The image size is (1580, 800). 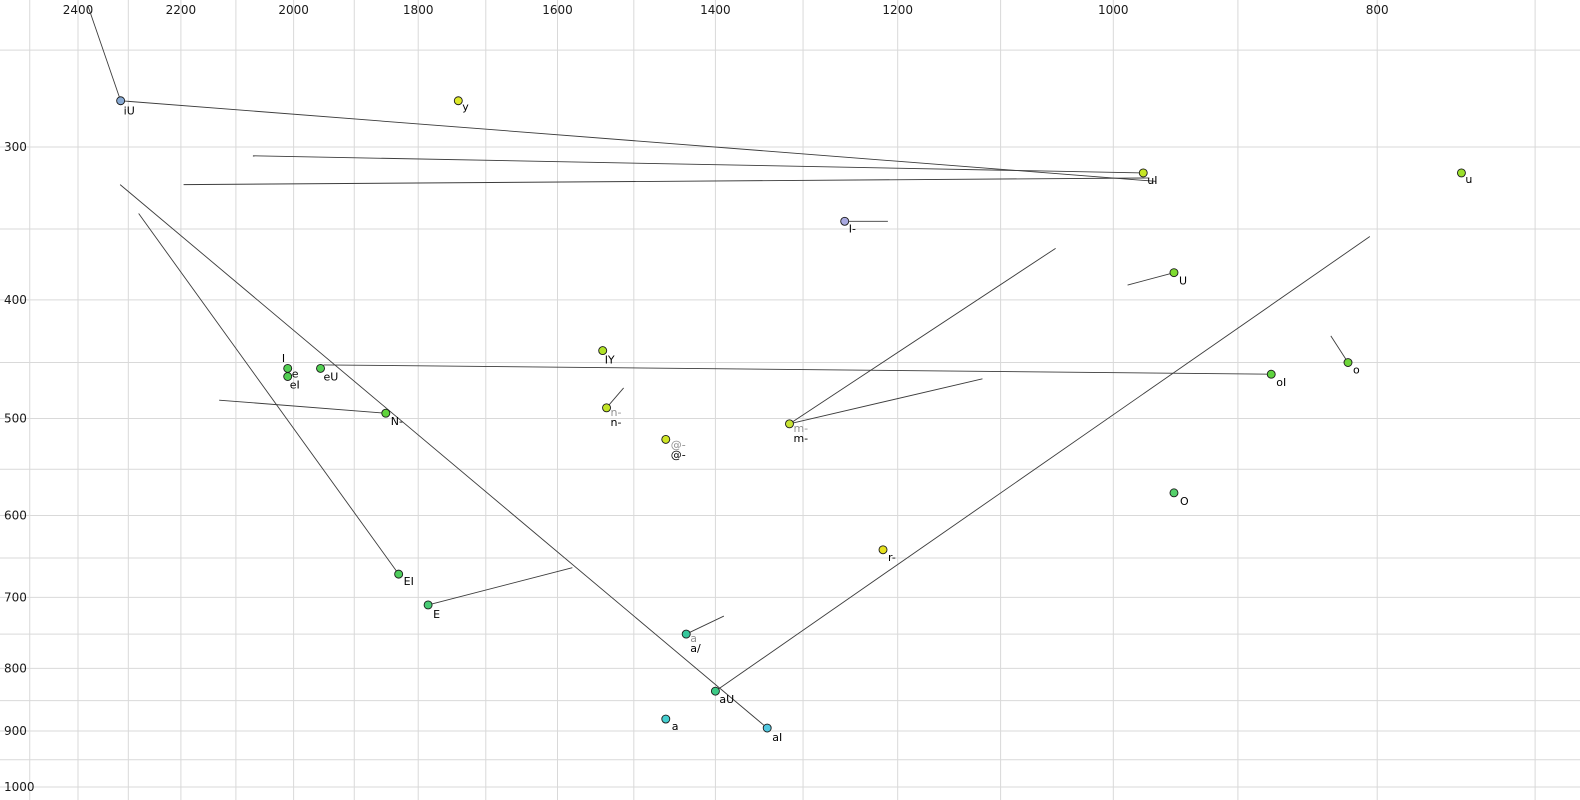 What do you see at coordinates (616, 422) in the screenshot?
I see `point-label-n-: n-` at bounding box center [616, 422].